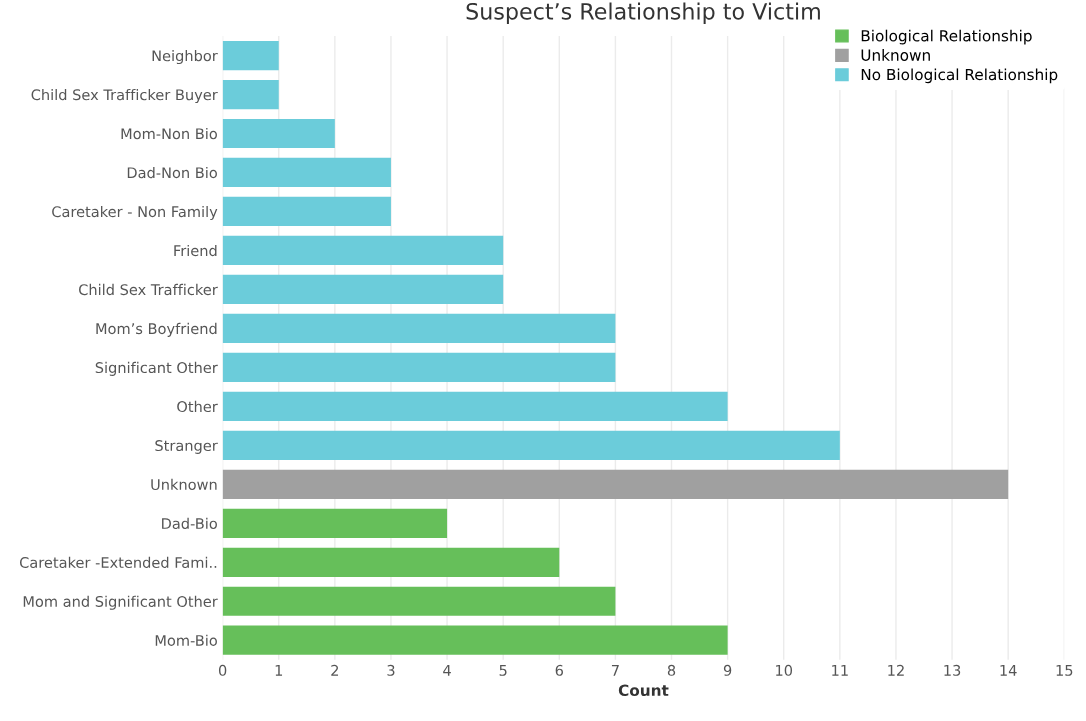 This screenshot has width=1086, height=721. Describe the element at coordinates (1008, 670) in the screenshot. I see `x-tick-label: 14` at that location.